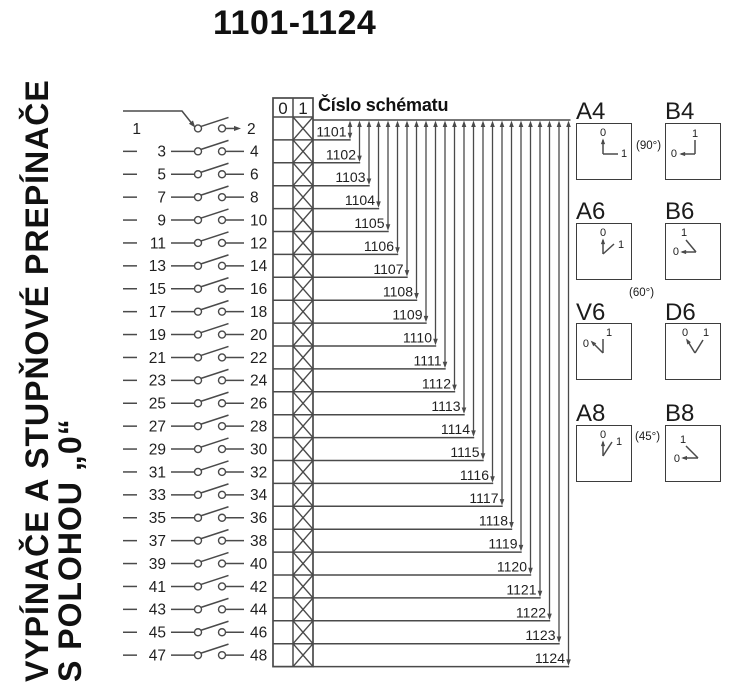 The width and height of the screenshot is (740, 684). Describe the element at coordinates (157, 358) in the screenshot. I see `contact-number-left: 21` at that location.